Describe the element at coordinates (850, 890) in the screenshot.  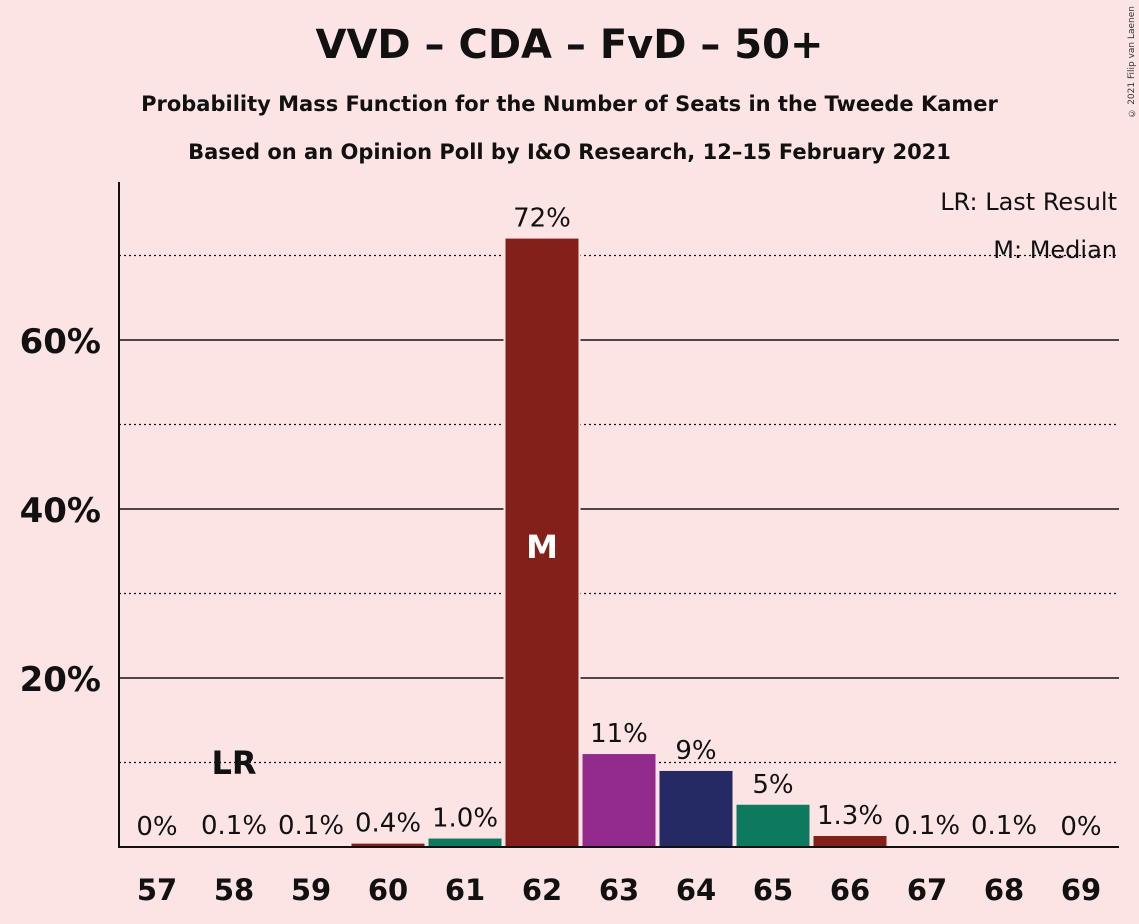
I see `x-tick-label: 66` at that location.